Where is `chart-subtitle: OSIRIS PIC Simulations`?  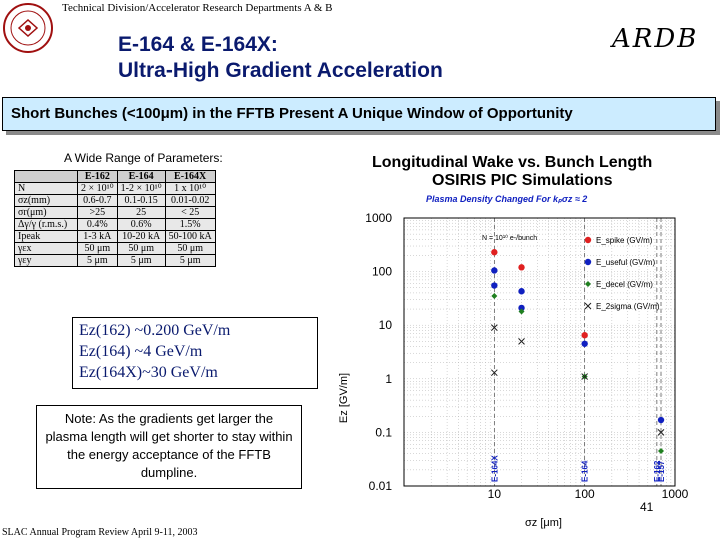 chart-subtitle: OSIRIS PIC Simulations is located at coordinates (522, 180).